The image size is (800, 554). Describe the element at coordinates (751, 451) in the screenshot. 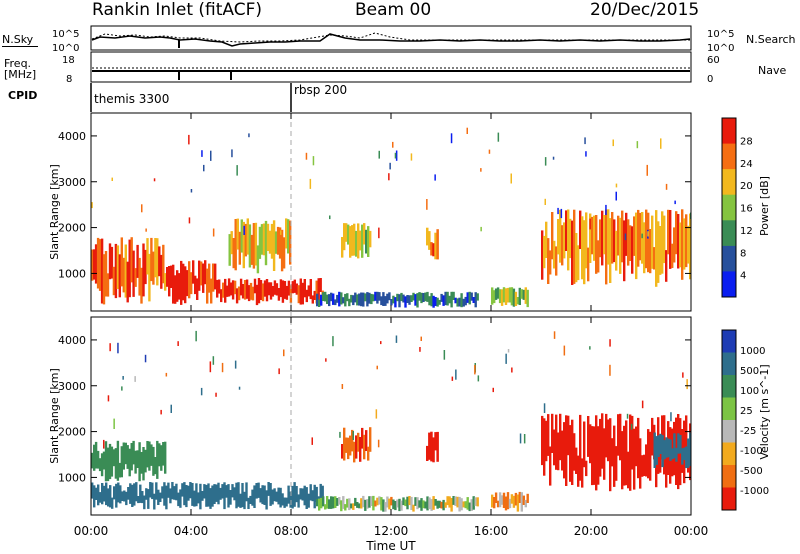

I see `colorbar-tick-label: -100` at that location.